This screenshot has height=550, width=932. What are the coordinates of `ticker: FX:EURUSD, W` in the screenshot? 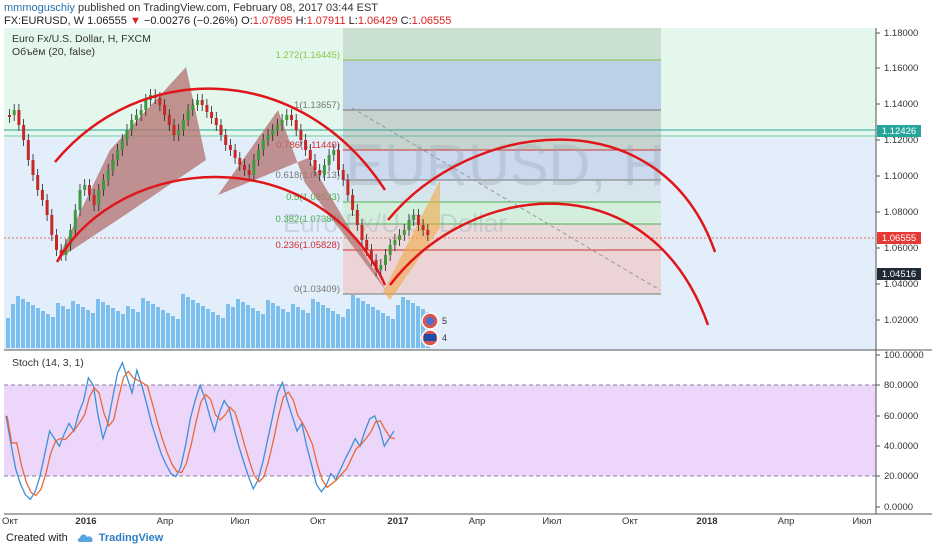 It's located at (44, 21).